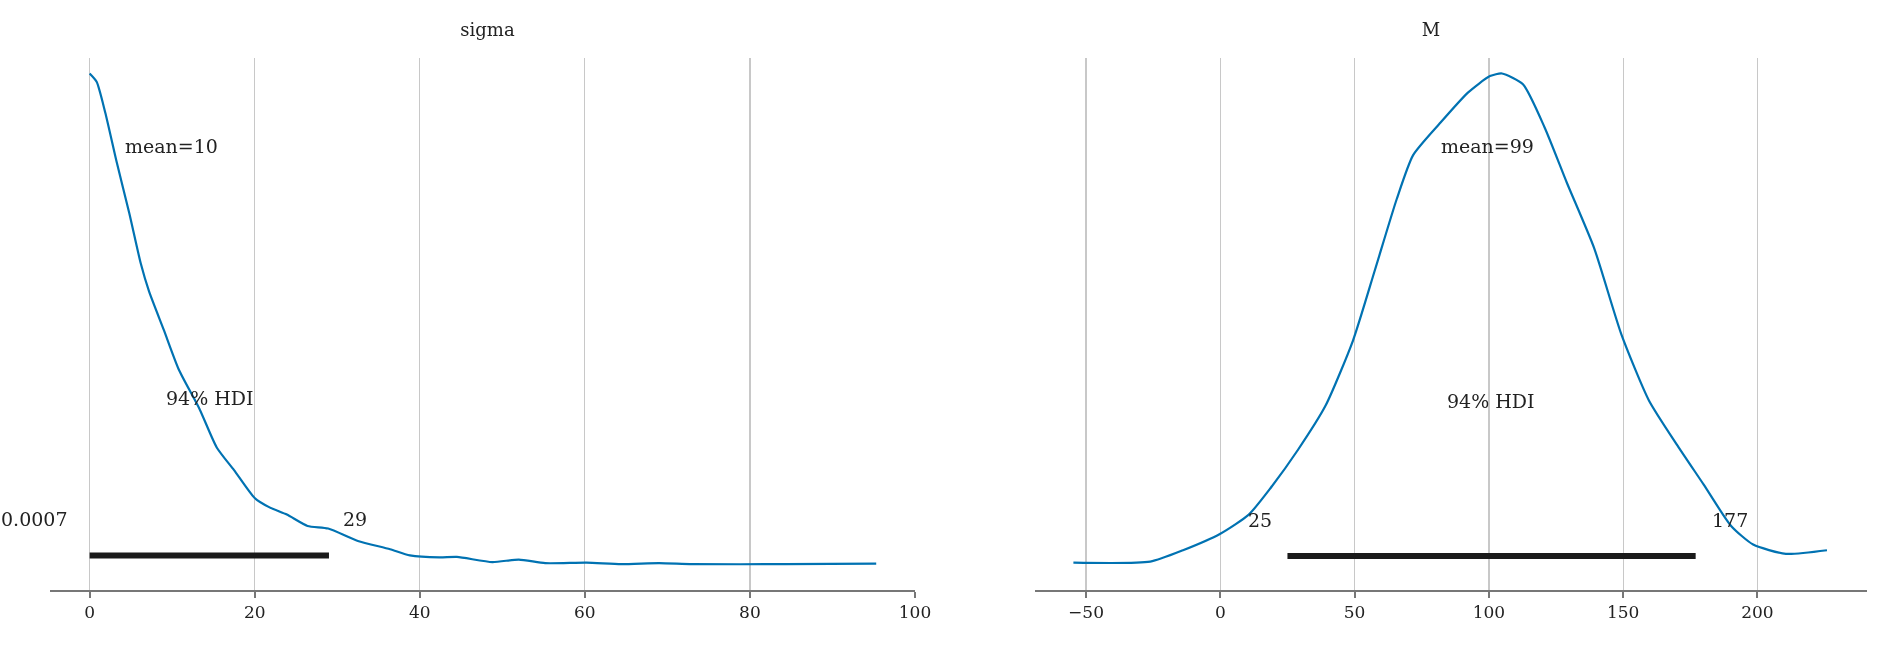 The image size is (1887, 650). What do you see at coordinates (750, 612) in the screenshot?
I see `x-tick-label: 80` at bounding box center [750, 612].